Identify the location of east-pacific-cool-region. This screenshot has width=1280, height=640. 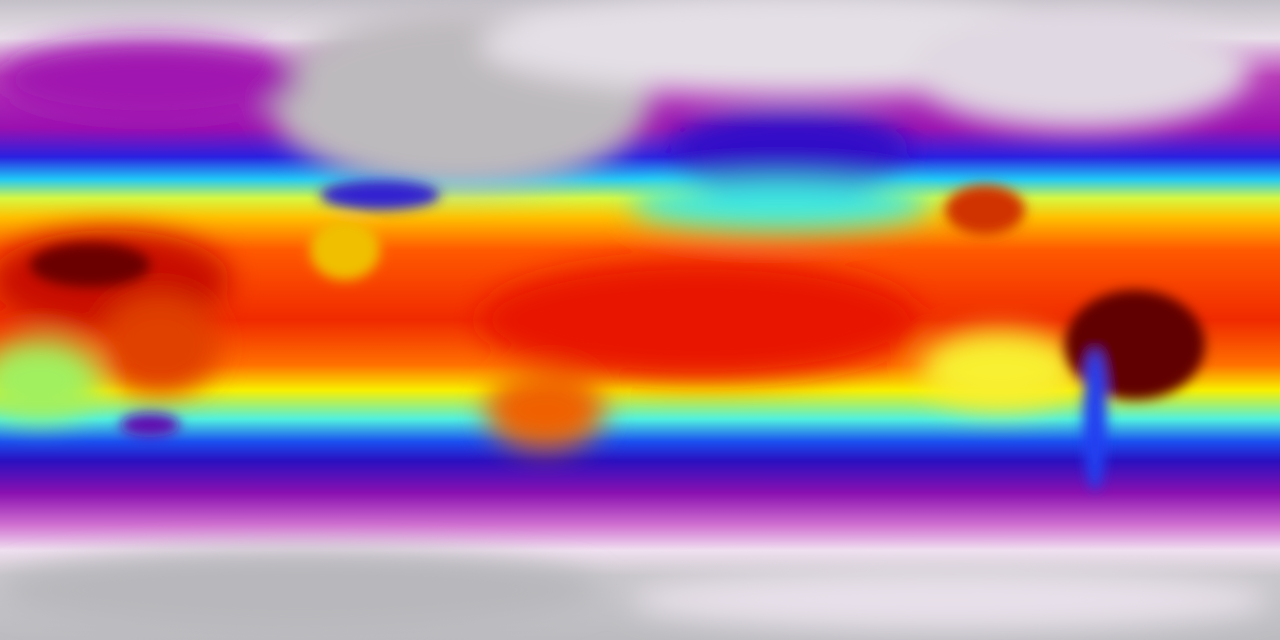
(1000, 370).